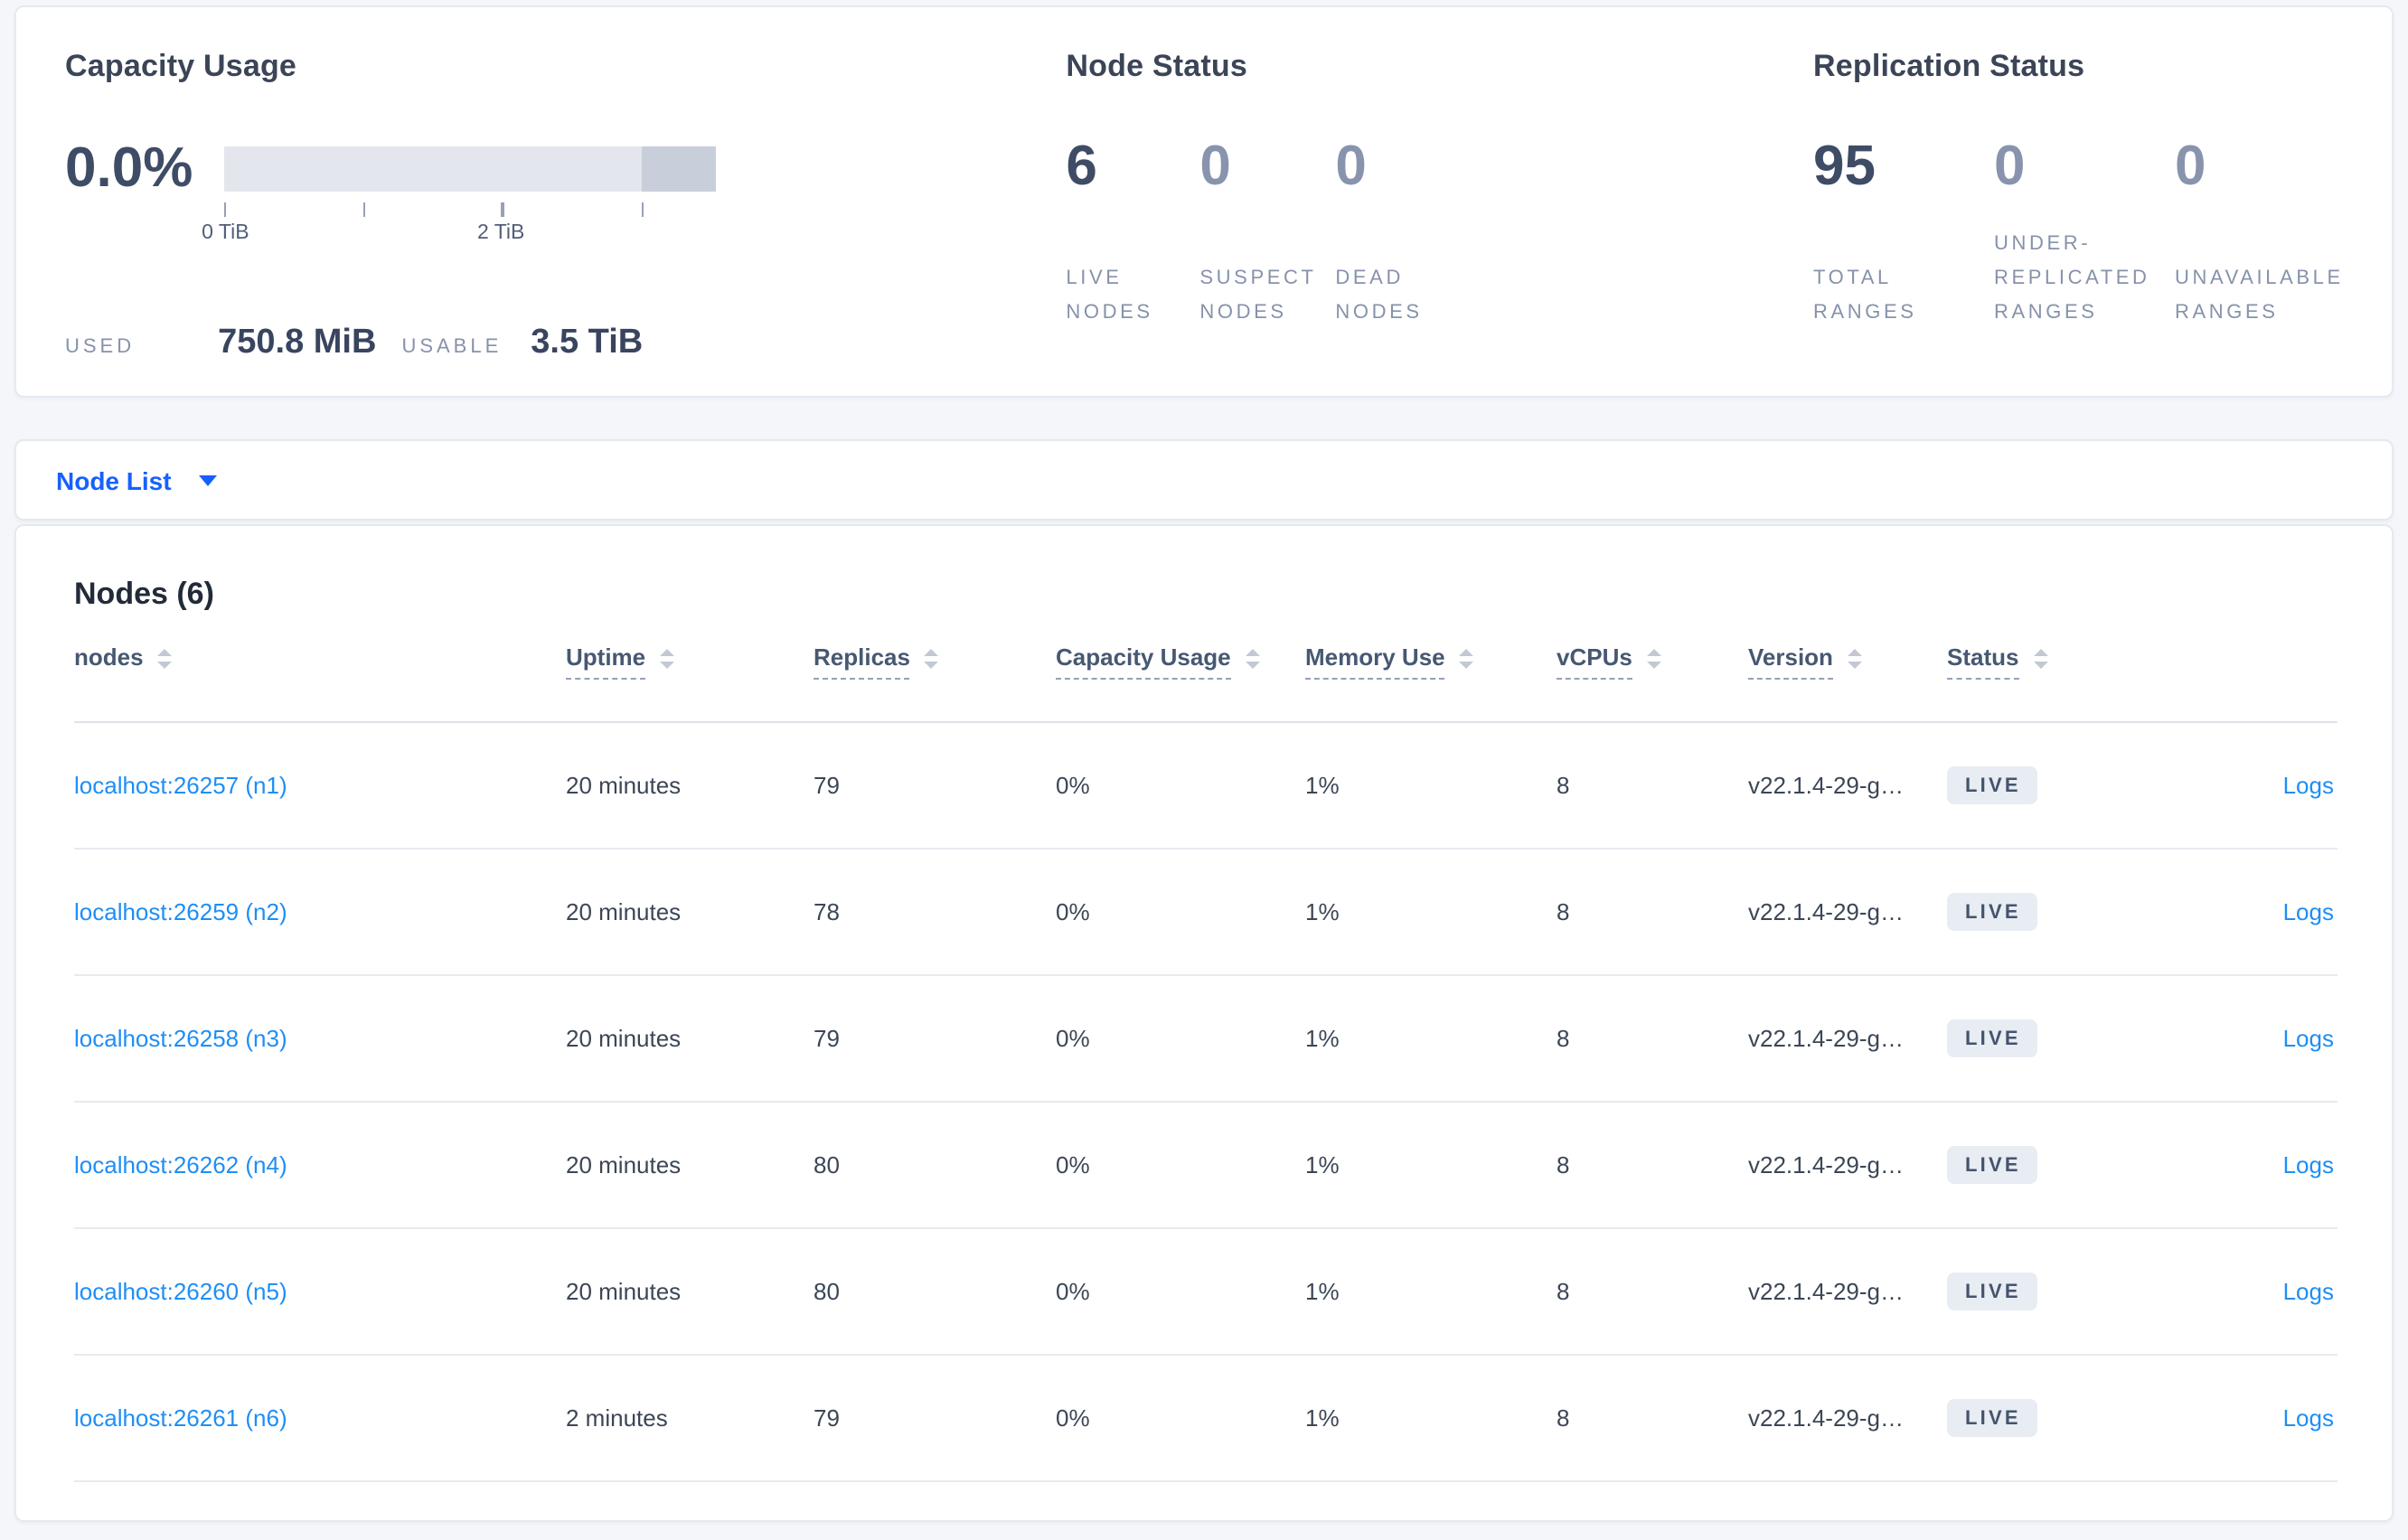  Describe the element at coordinates (207, 479) in the screenshot. I see `chevron-down-icon` at that location.